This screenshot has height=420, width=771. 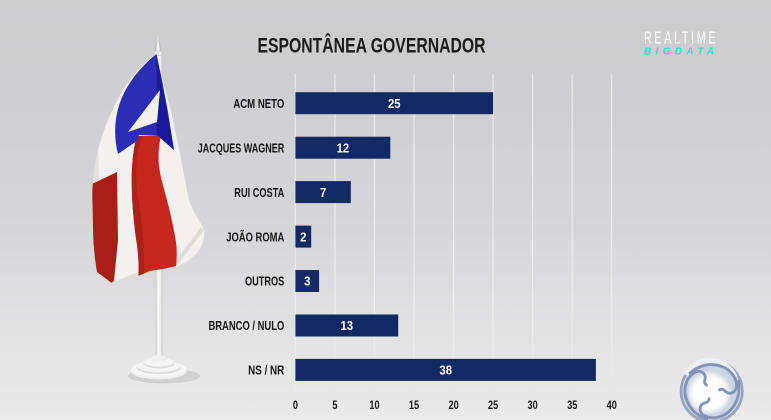 What do you see at coordinates (346, 326) in the screenshot?
I see `svg-text: 13` at bounding box center [346, 326].